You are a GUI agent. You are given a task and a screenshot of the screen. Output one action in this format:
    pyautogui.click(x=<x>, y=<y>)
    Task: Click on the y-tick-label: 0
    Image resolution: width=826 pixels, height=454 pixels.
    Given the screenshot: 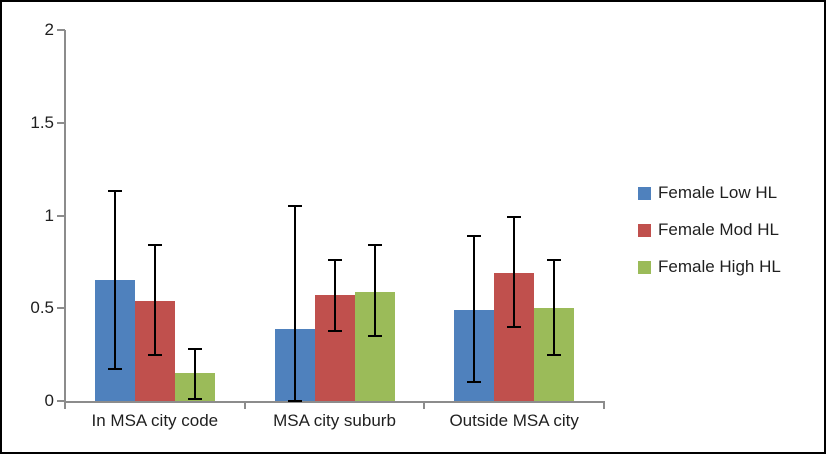 What is the action you would take?
    pyautogui.click(x=49, y=400)
    